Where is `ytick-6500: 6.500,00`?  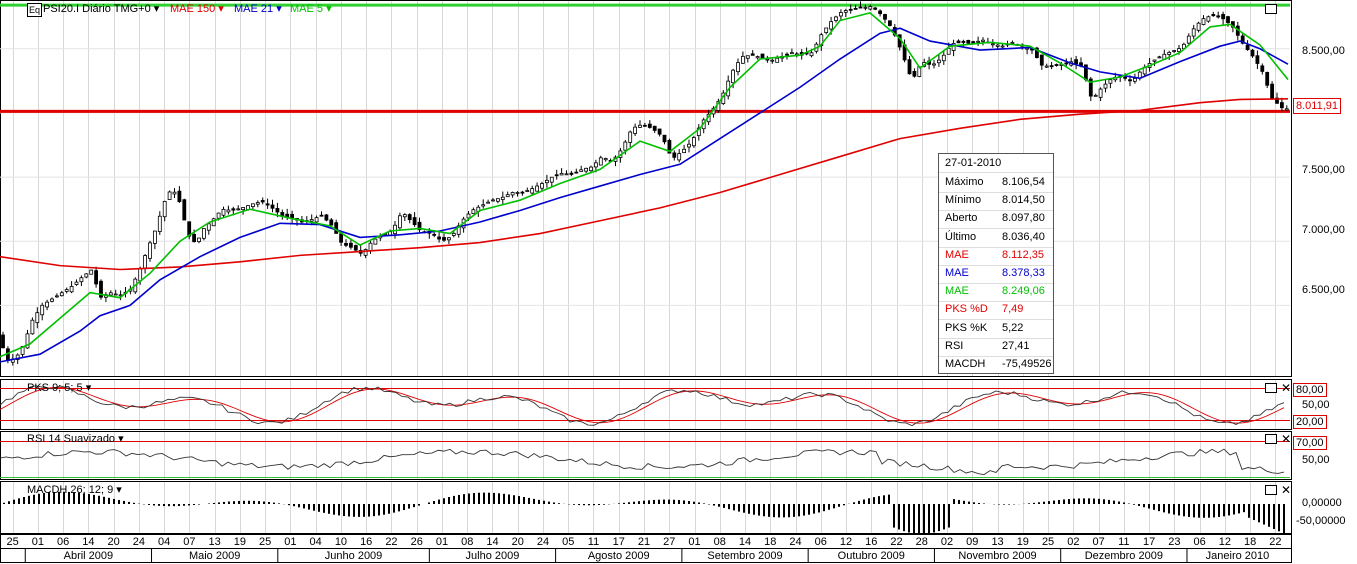
ytick-6500: 6.500,00 is located at coordinates (1323, 290).